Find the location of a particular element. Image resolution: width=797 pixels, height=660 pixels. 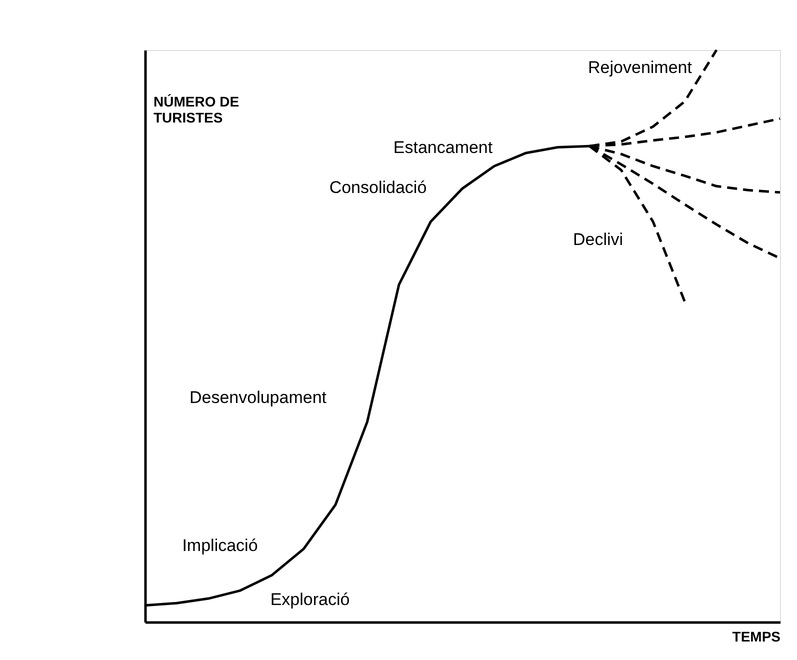

y-axis-title: NÚMERO DE TURISTES is located at coordinates (197, 110).